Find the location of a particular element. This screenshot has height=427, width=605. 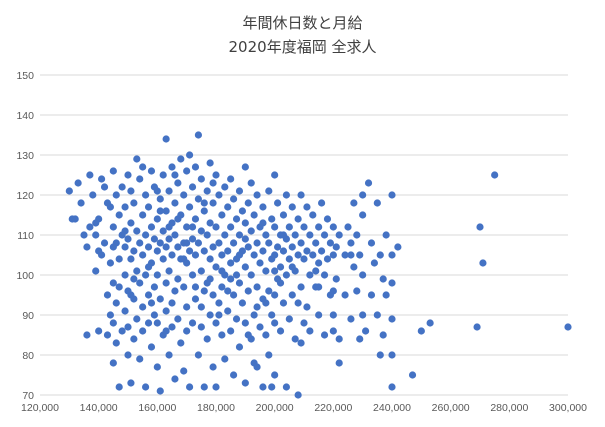

x-tick-label: 120,000 is located at coordinates (40, 408).